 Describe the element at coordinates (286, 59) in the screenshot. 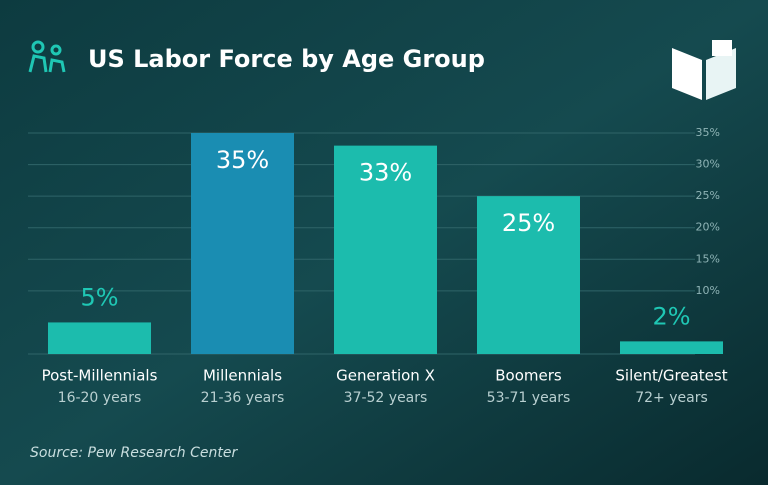

I see `chart-title: US Labor Force by Age Group` at that location.